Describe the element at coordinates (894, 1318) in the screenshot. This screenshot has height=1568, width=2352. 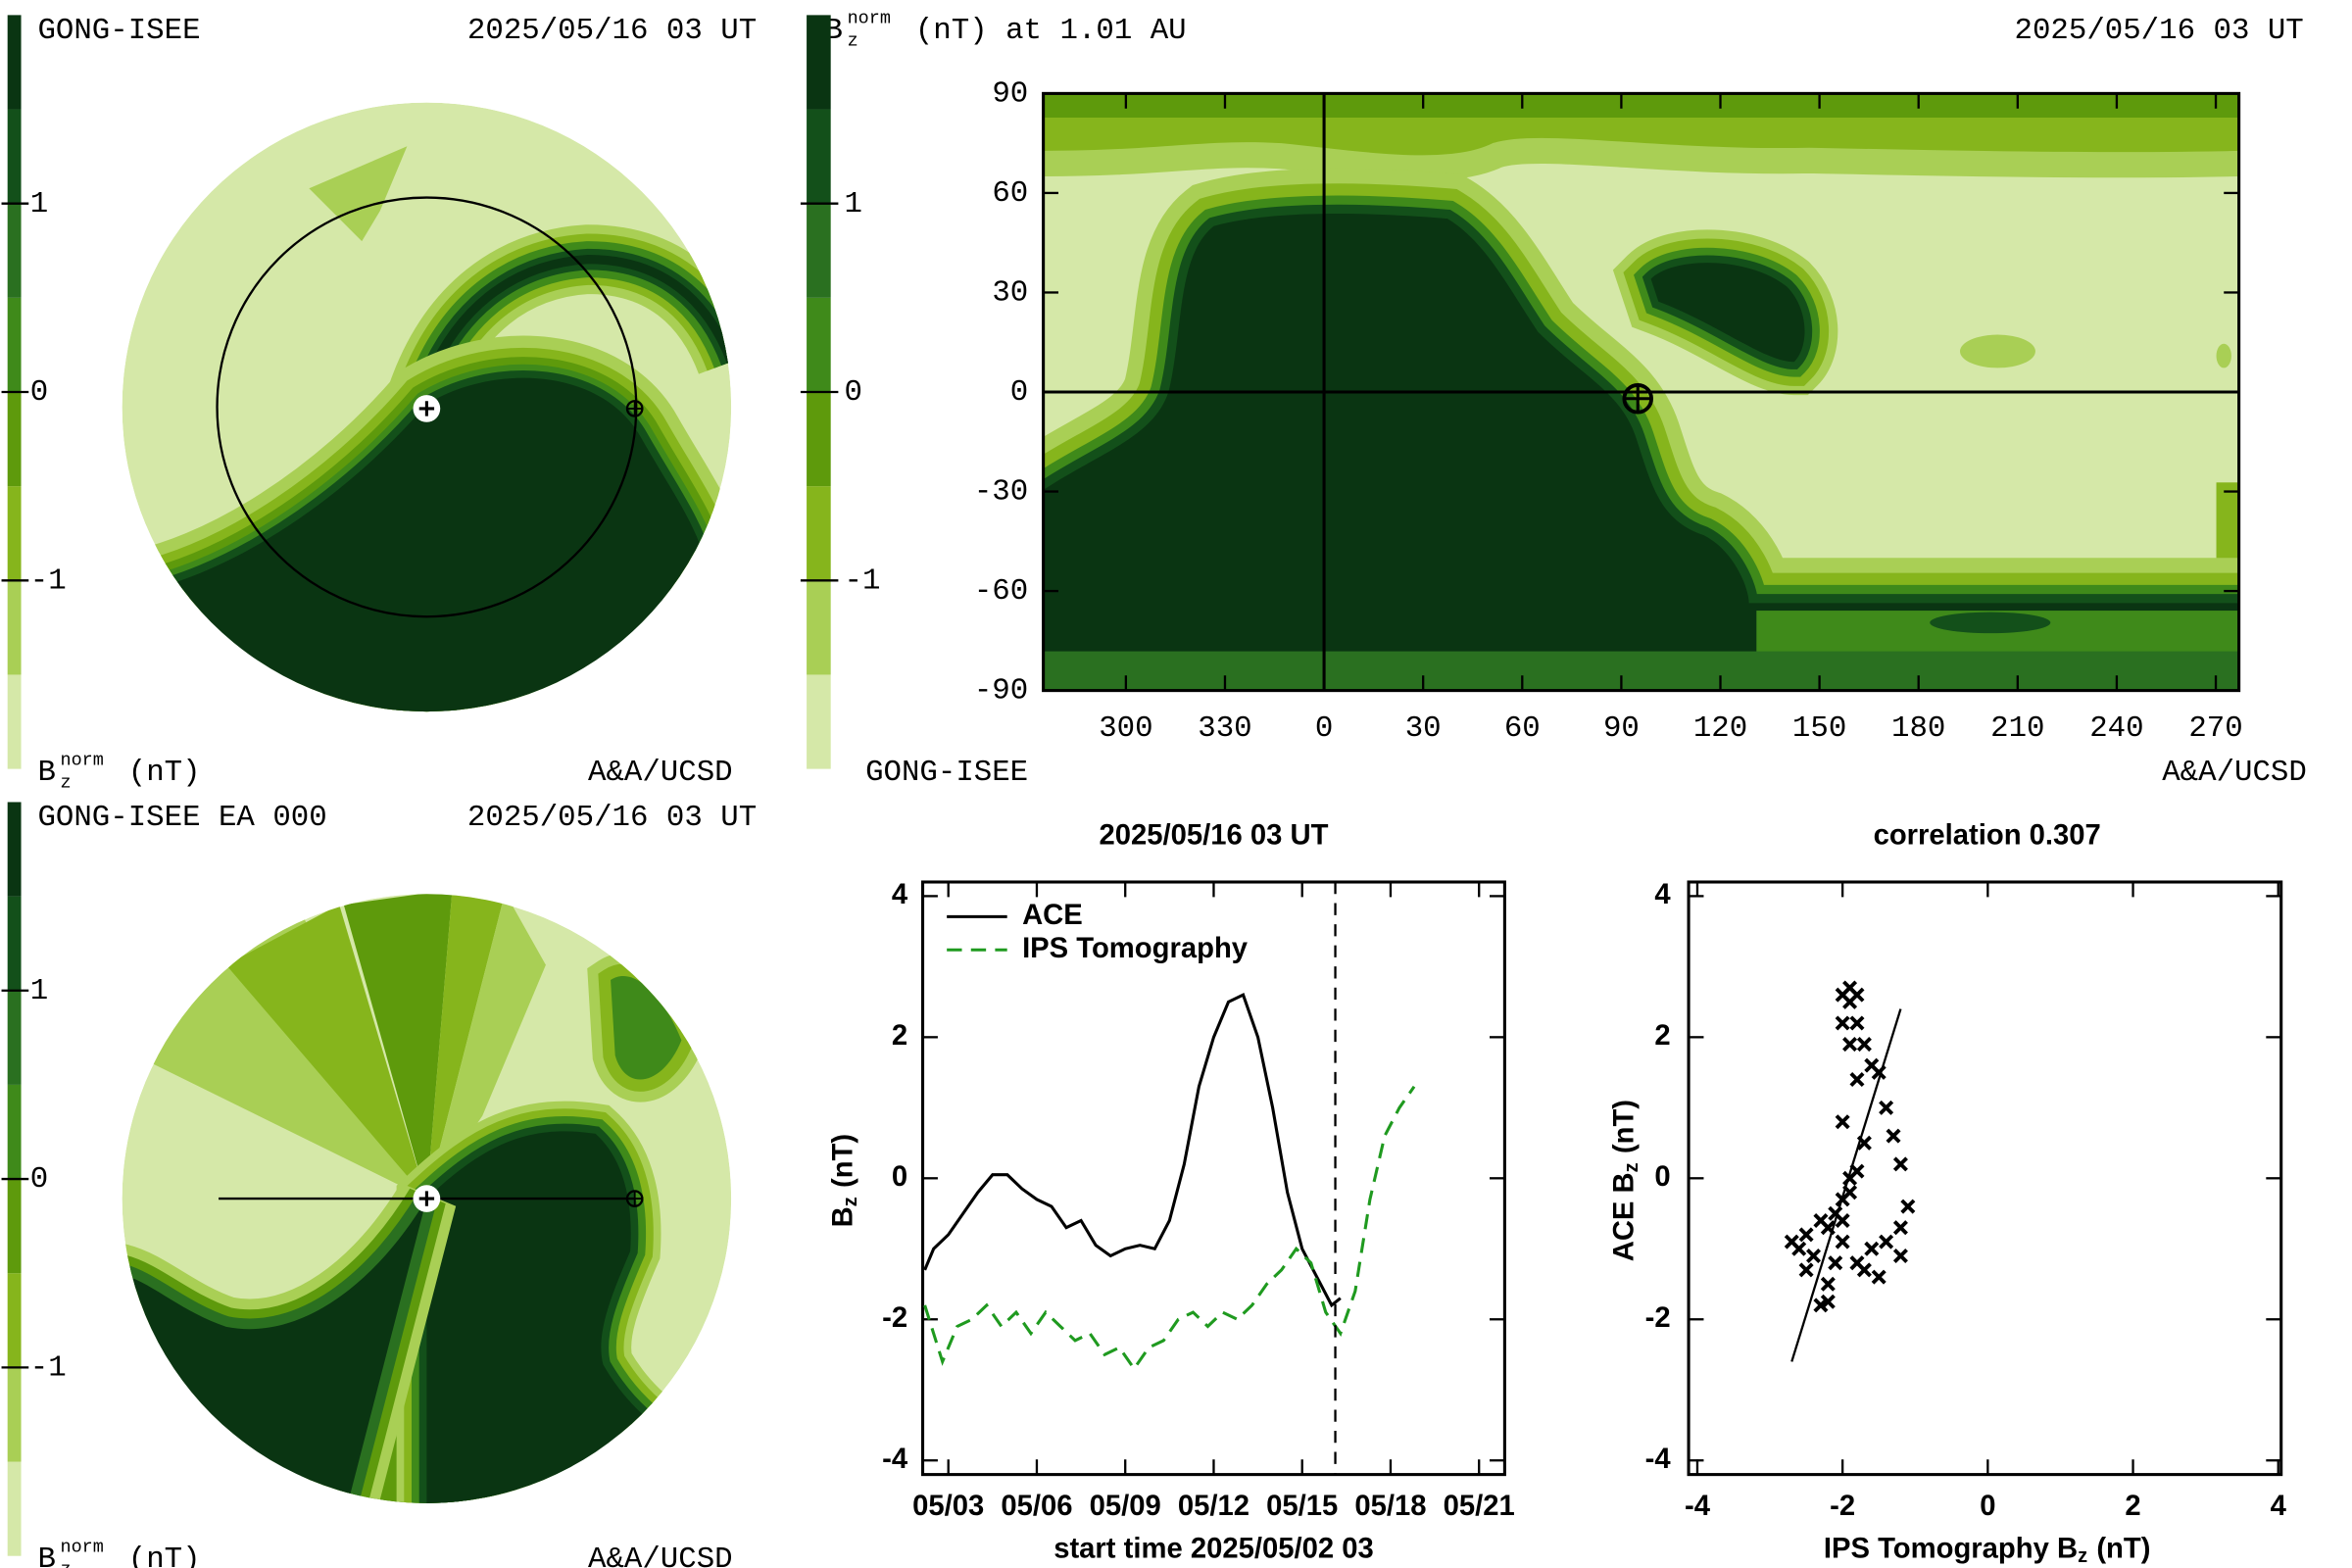
I see `y-tick-label: -2` at that location.